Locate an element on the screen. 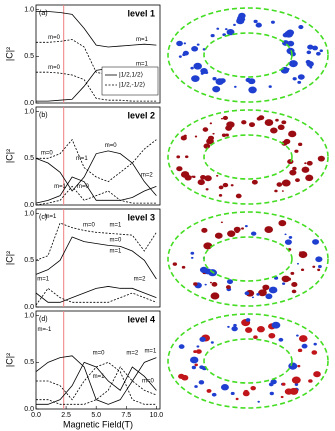 The height and width of the screenshot is (431, 335). panel-label: (a) is located at coordinates (43, 13).